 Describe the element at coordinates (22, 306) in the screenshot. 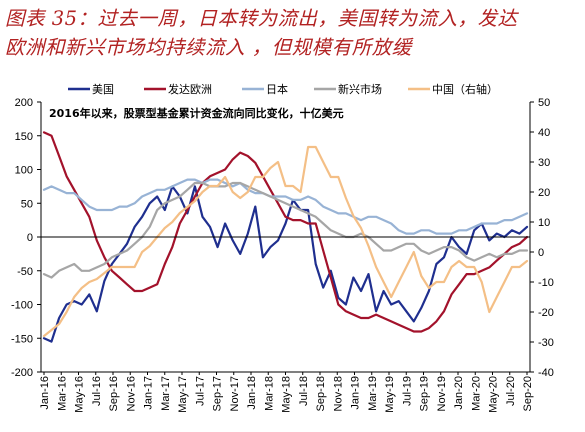

I see `left-tick-label-2: -100` at that location.